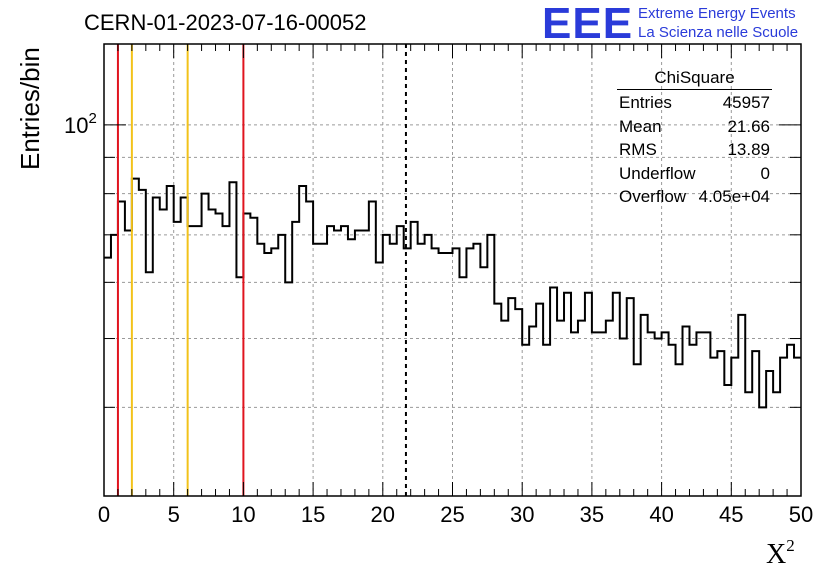  I want to click on stats-key: Overflow, so click(653, 196).